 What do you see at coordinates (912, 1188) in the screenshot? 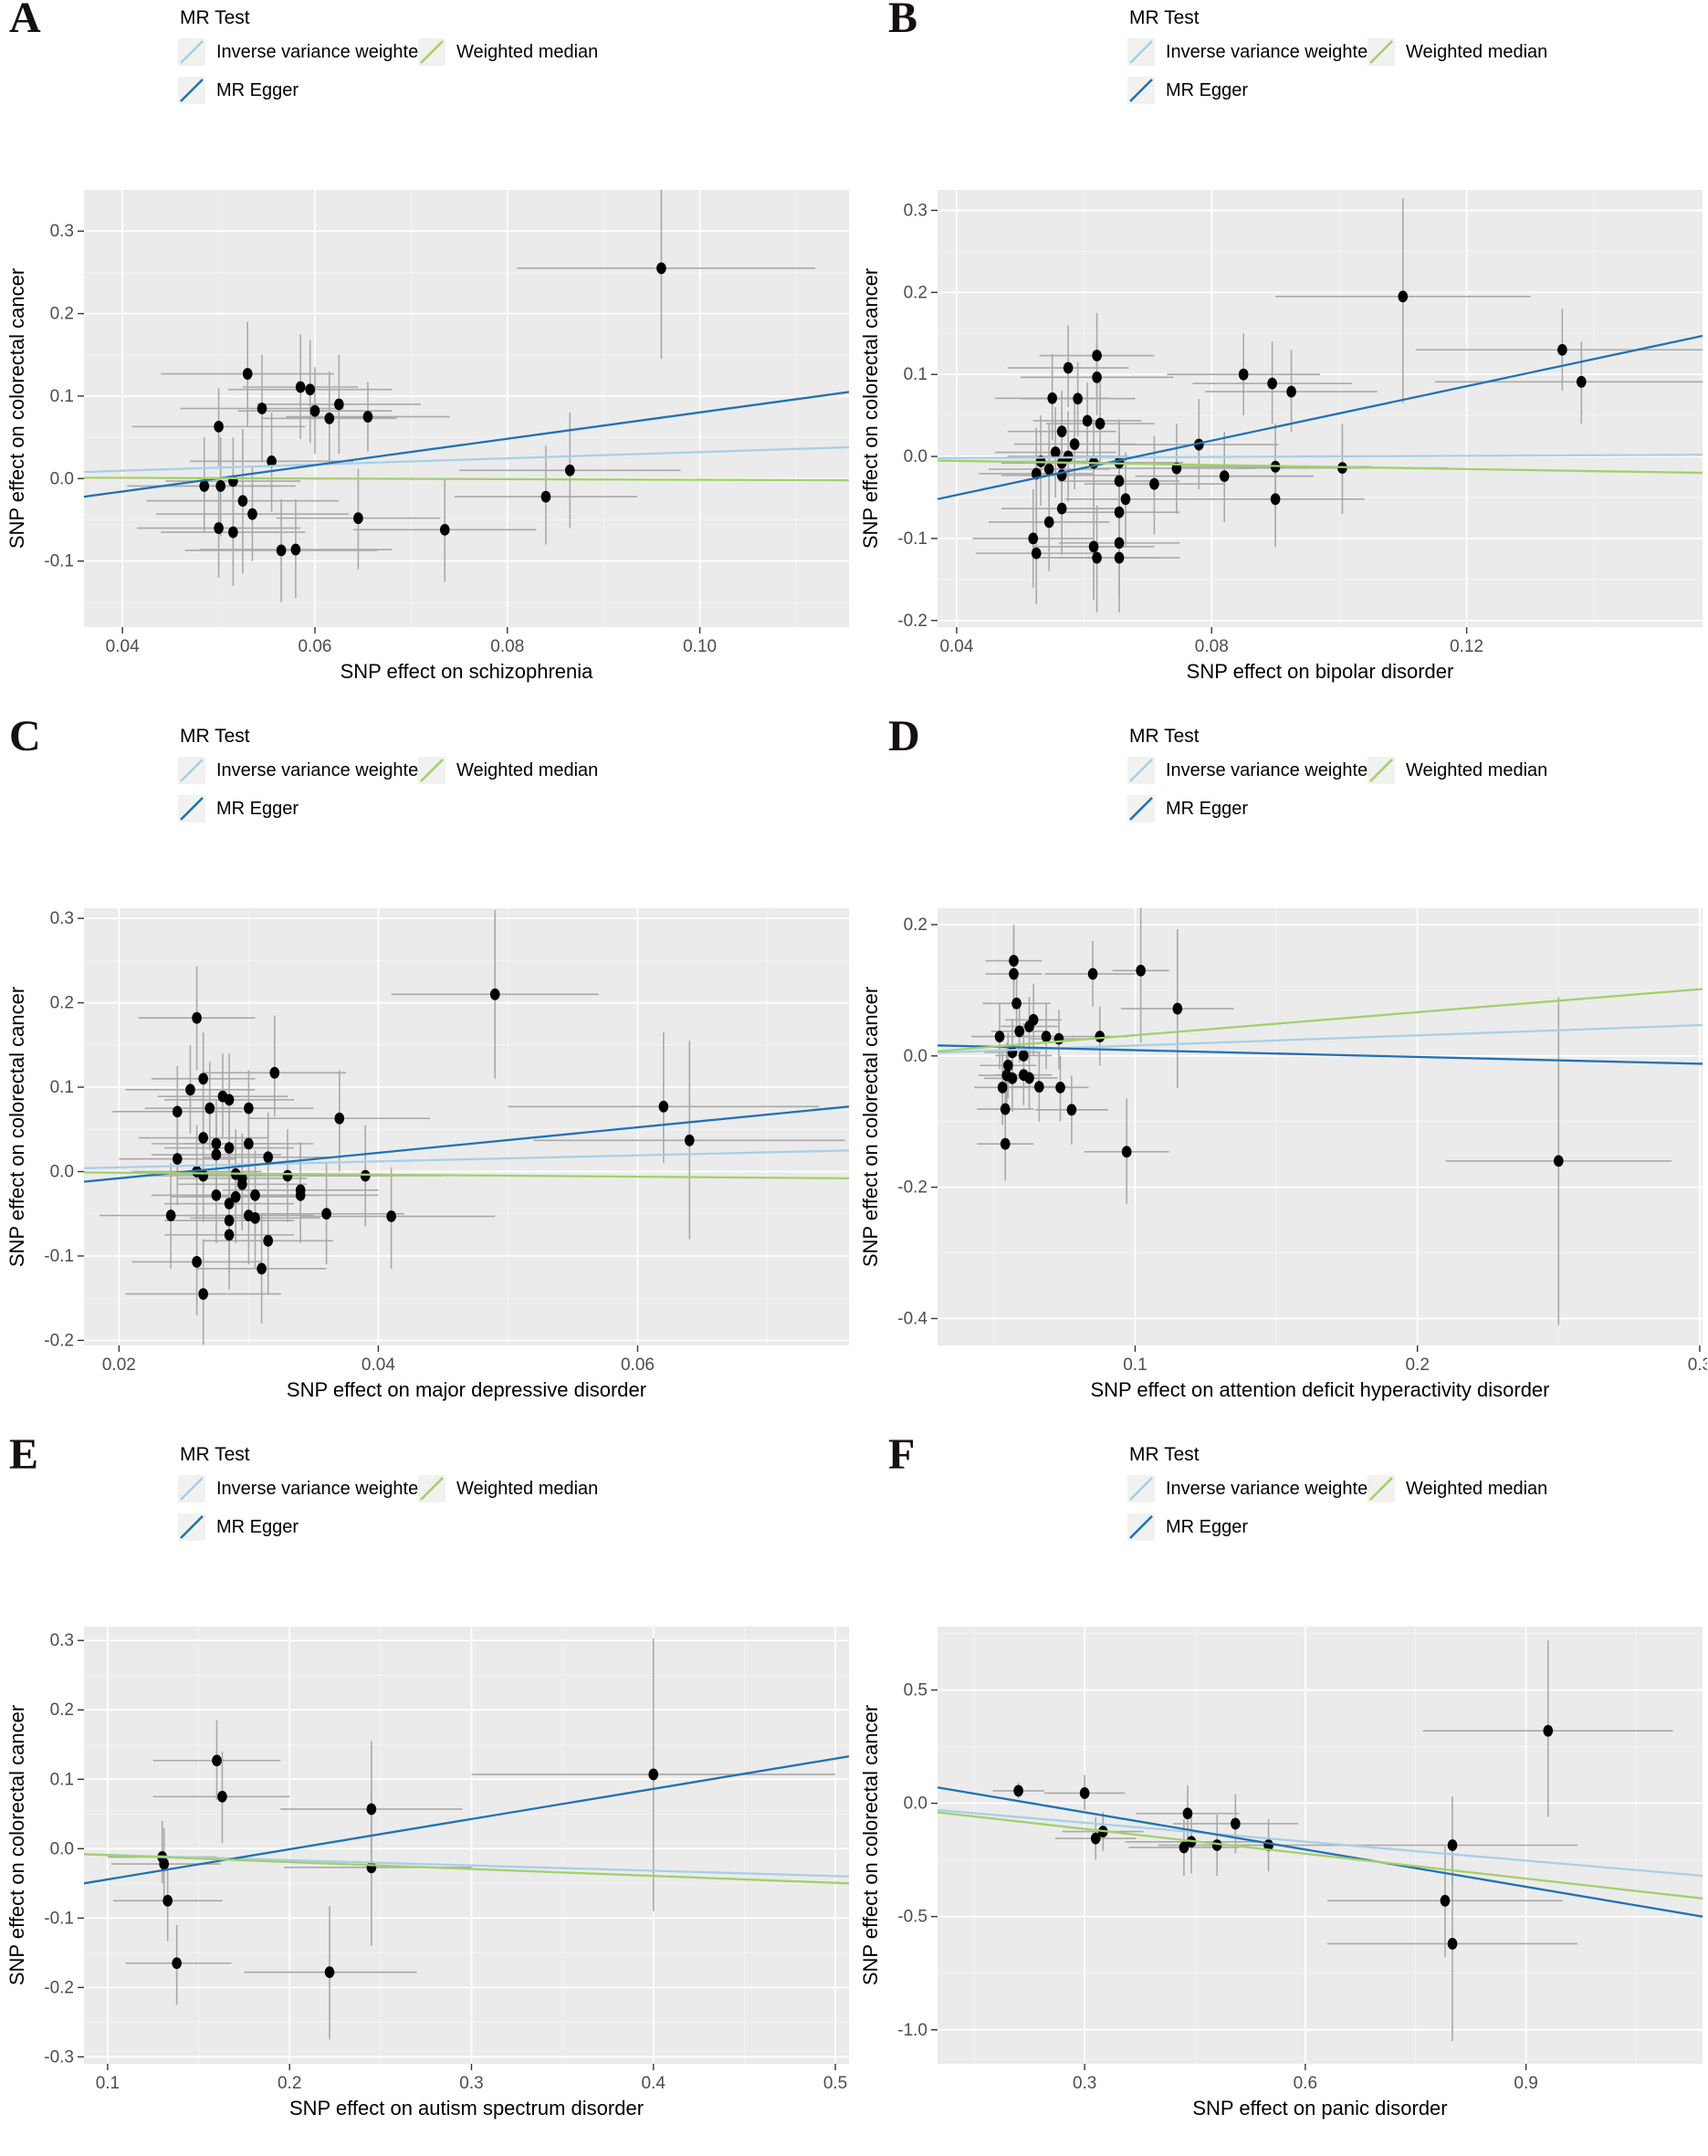
I see `y-tick-label: -0.2` at bounding box center [912, 1188].